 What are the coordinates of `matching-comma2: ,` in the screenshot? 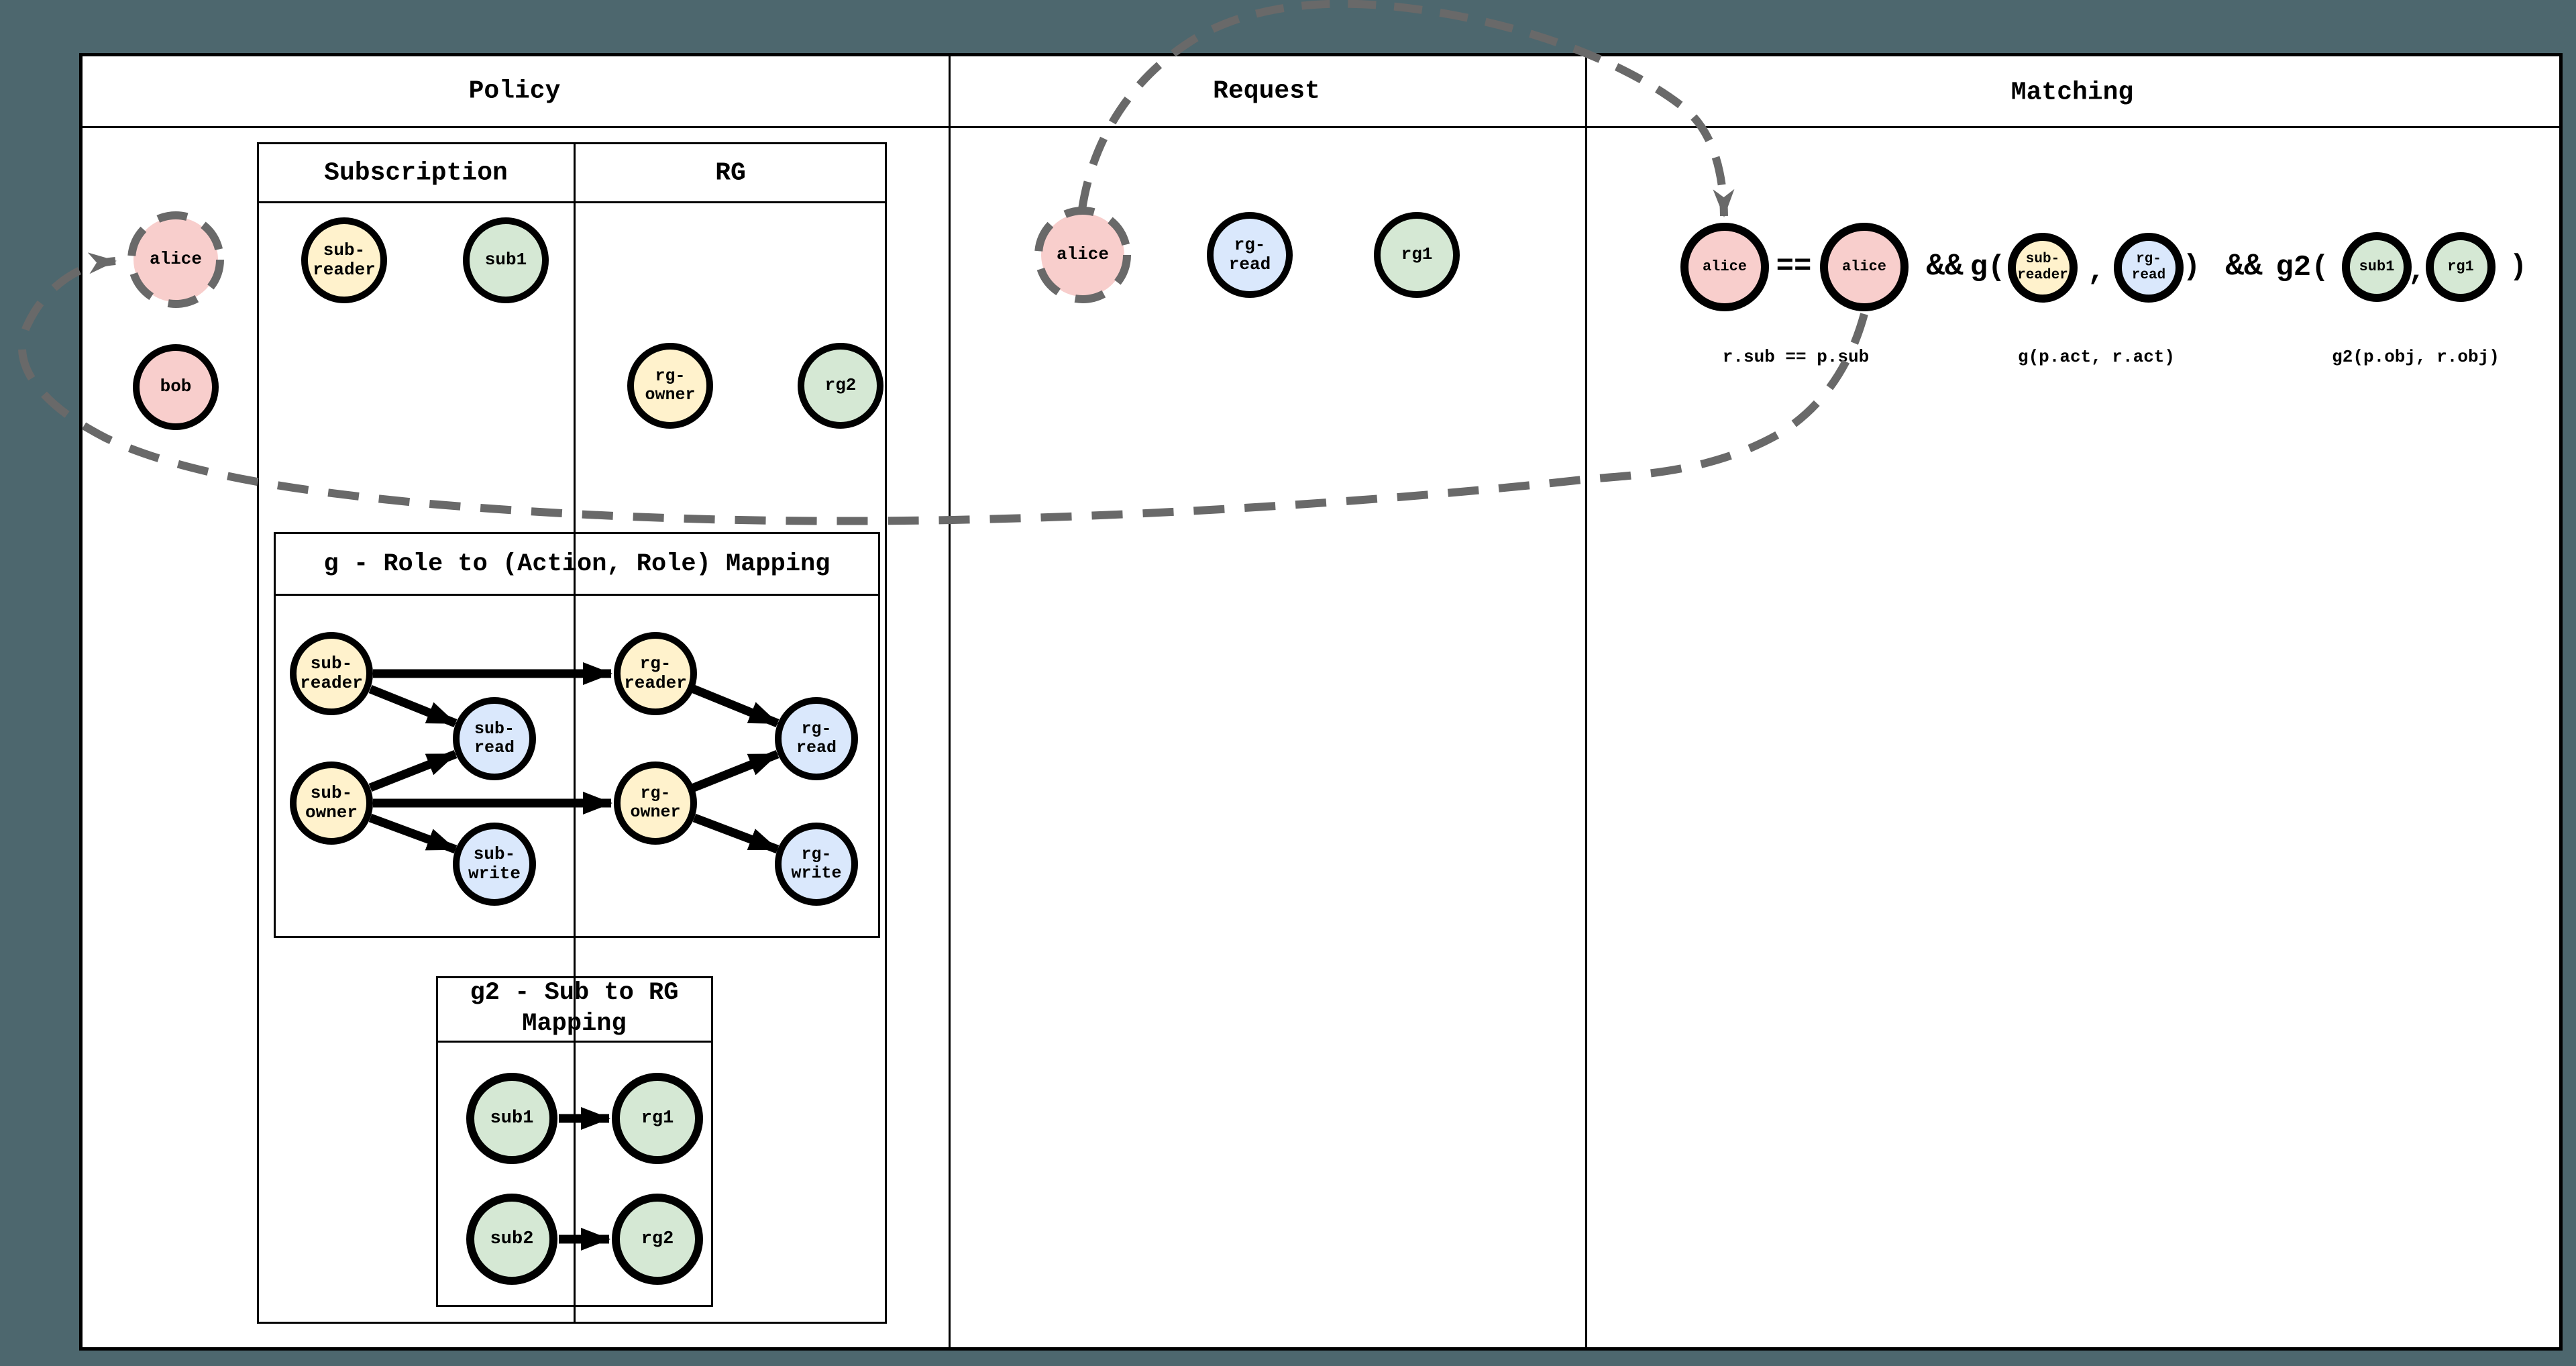 It's located at (2417, 271).